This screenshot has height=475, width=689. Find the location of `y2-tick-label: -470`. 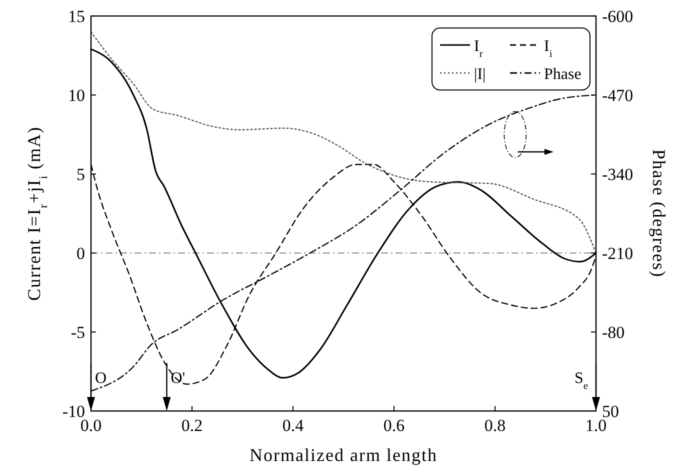

y2-tick-label: -470 is located at coordinates (618, 95).